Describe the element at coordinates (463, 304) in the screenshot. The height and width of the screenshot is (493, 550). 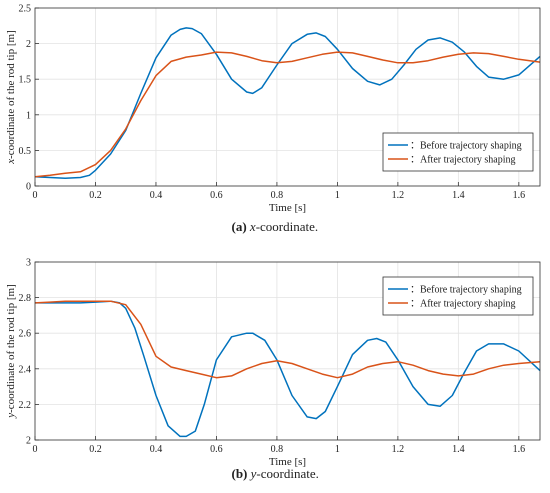
I see `chart2-legend-label-2: ：After trajectory shaping` at that location.